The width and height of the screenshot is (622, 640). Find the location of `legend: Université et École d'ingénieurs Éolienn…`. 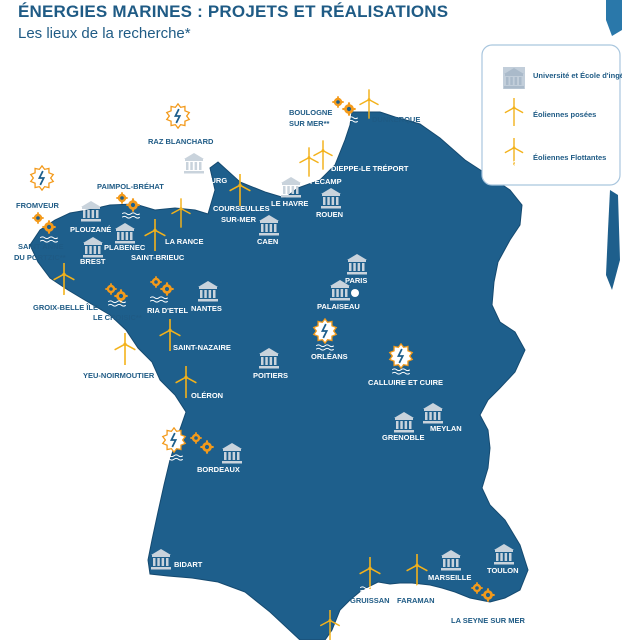

legend: Université et École d'ingénieurs Éolienn… is located at coordinates (551, 115).